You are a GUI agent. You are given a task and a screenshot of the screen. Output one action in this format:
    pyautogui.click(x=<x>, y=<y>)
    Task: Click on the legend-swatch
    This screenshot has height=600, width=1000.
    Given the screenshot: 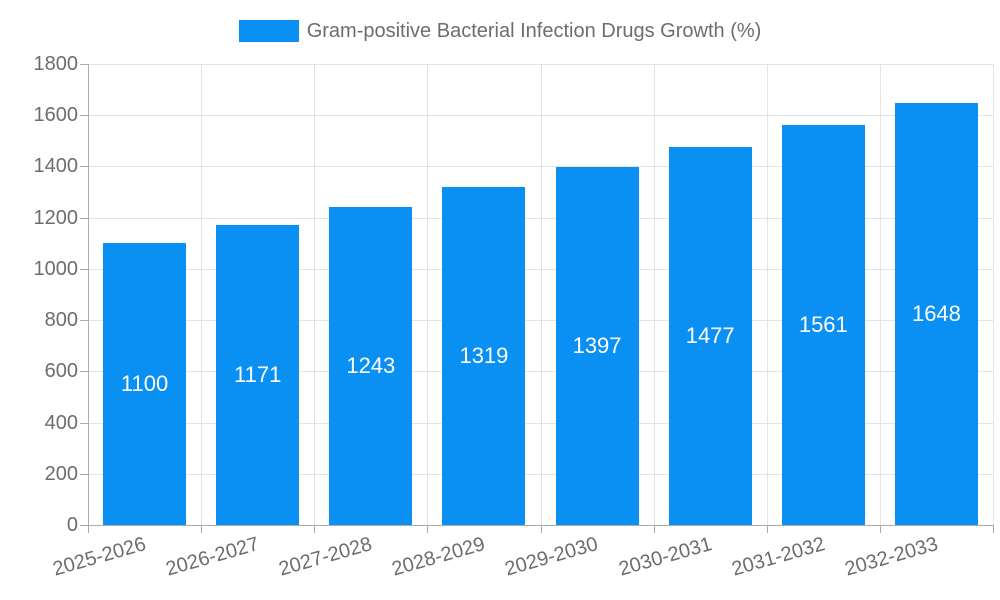 What is the action you would take?
    pyautogui.click(x=268, y=31)
    